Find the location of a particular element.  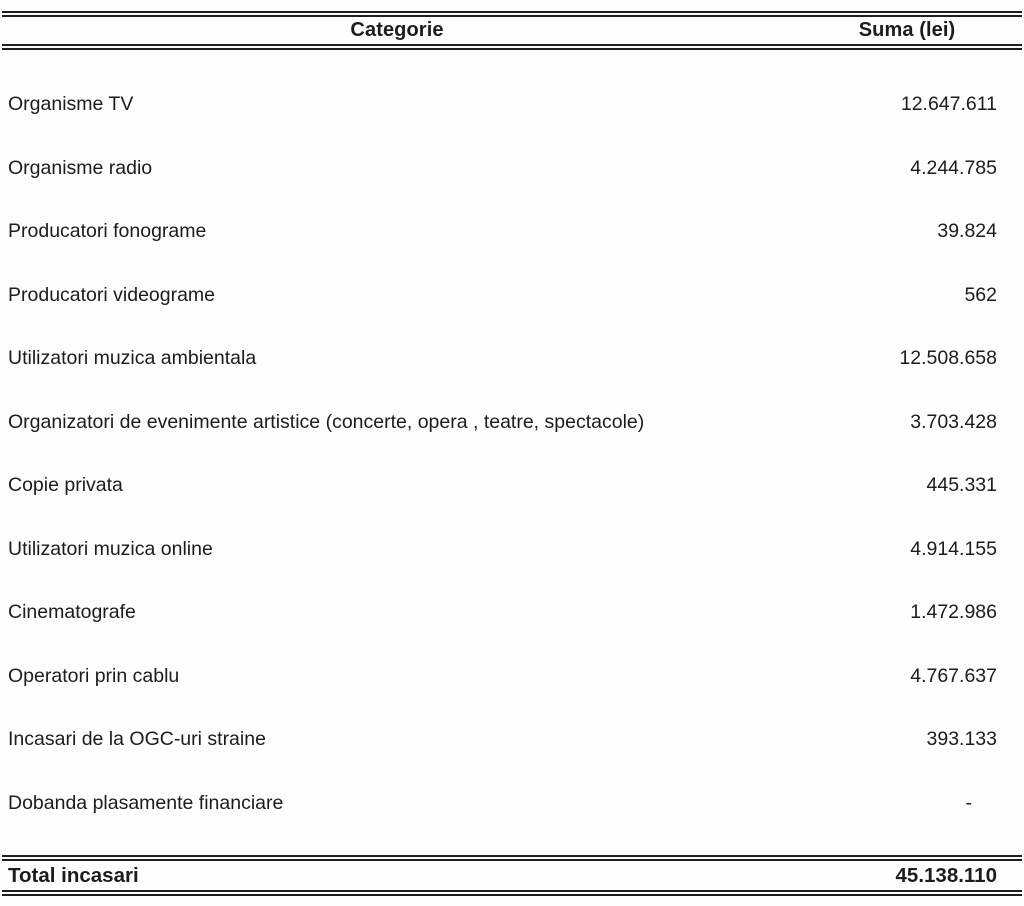

category-cell: Copie privata is located at coordinates (65, 485).